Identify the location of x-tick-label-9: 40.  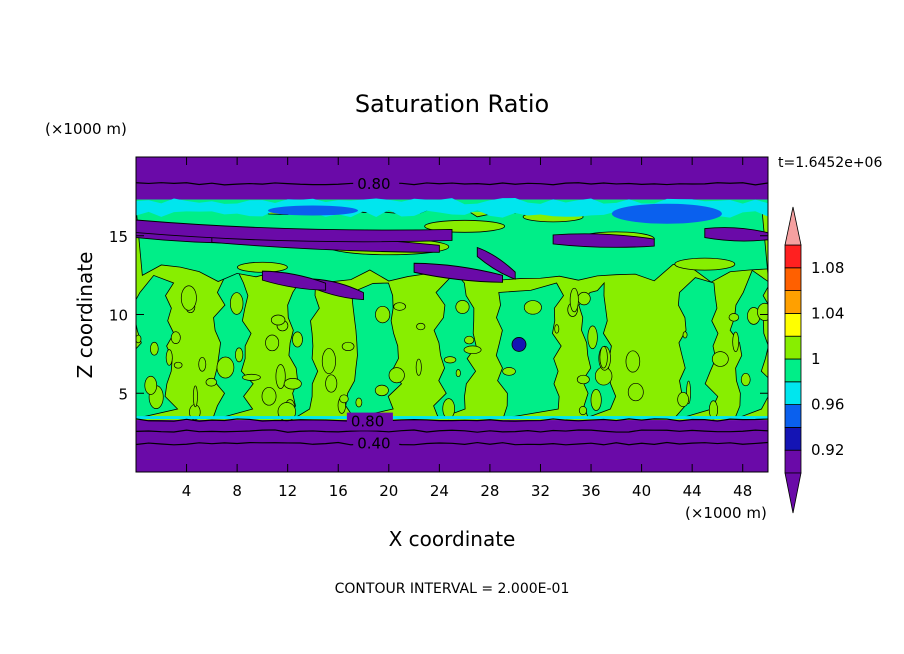
(641, 491).